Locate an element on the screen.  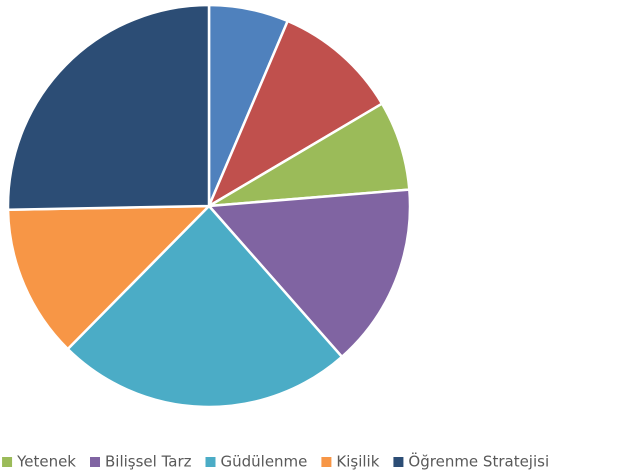
legend-label: Bilişsel Tarz is located at coordinates (148, 462).